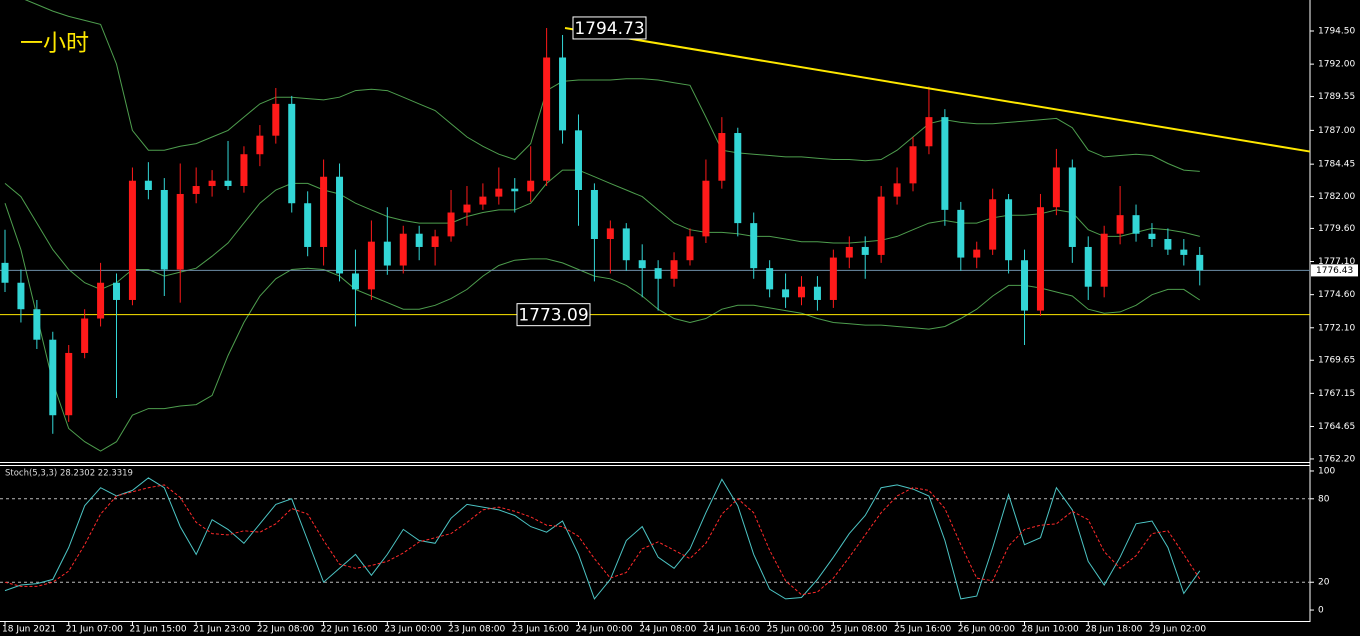  Describe the element at coordinates (412, 630) in the screenshot. I see `x-tick-label: 23 Jun 00:00` at that location.